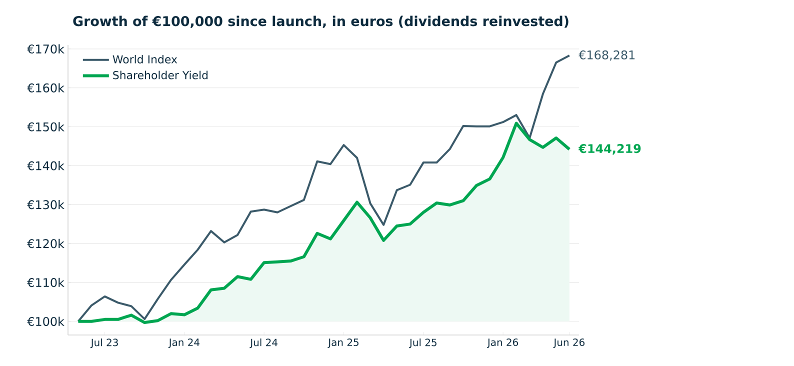 This screenshot has width=794, height=366. I want to click on y-tick-label: €100k, so click(45, 321).